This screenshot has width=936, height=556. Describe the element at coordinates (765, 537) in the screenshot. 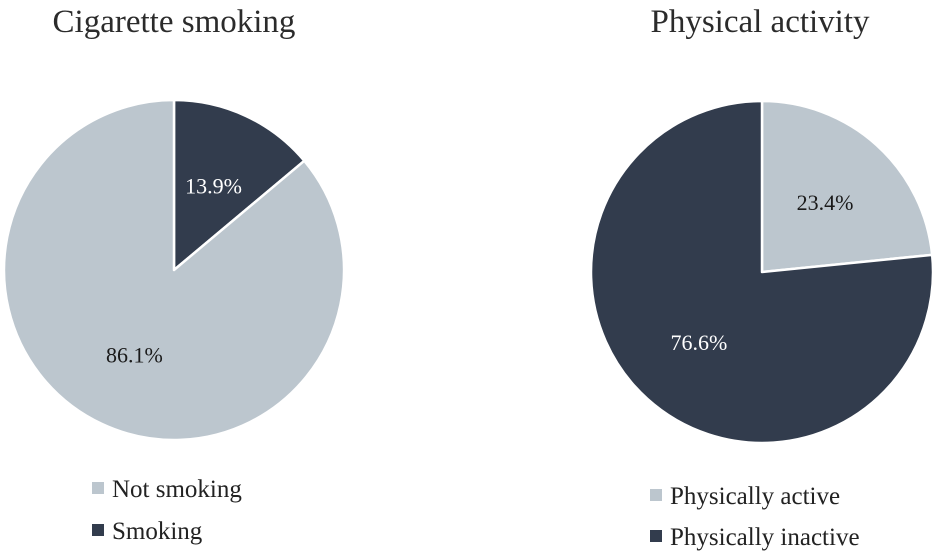

I see `legend-label-physically-inactive: Physically inactive` at that location.